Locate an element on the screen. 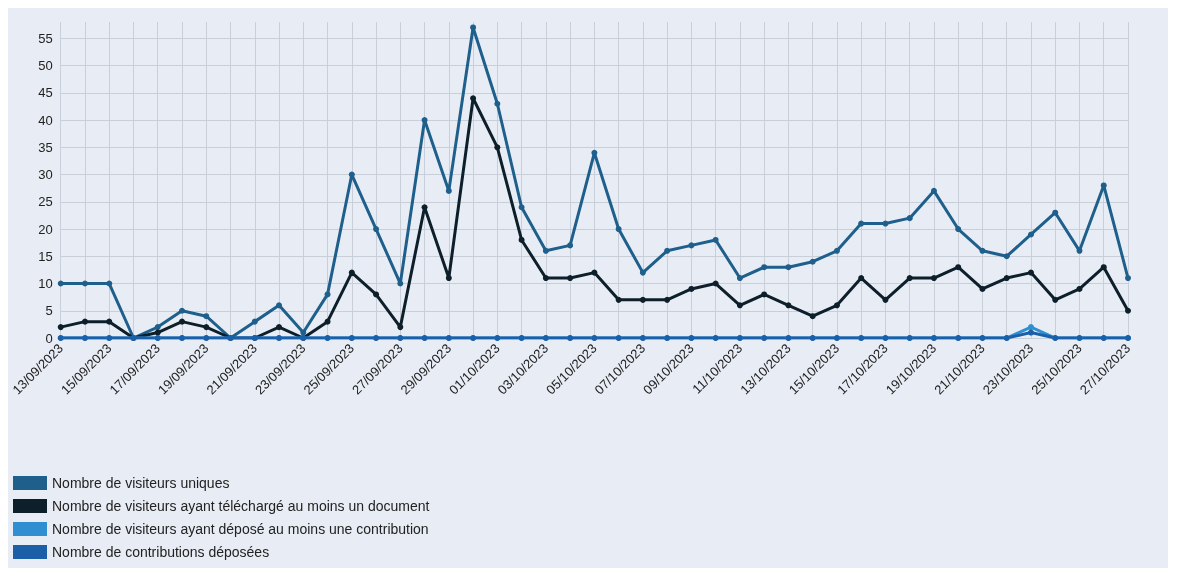  y-tick-label: 20 is located at coordinates (45, 229).